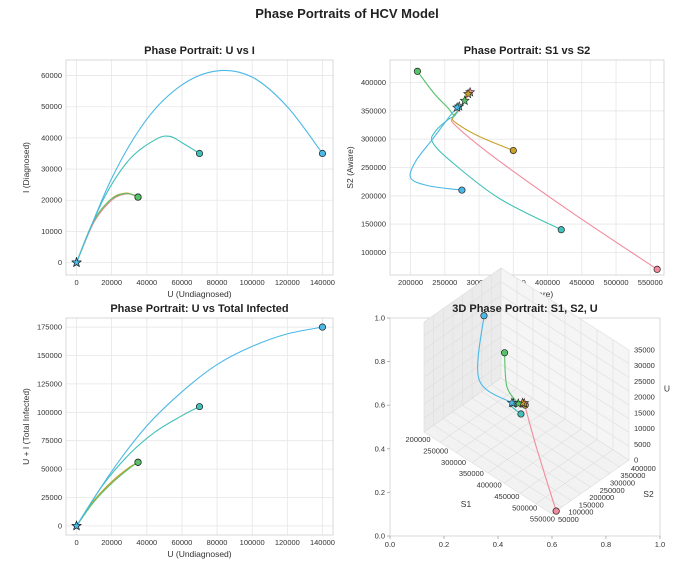 The width and height of the screenshot is (694, 566). What do you see at coordinates (444, 544) in the screenshot?
I see `frame-x-tick-label: 0.2` at bounding box center [444, 544].